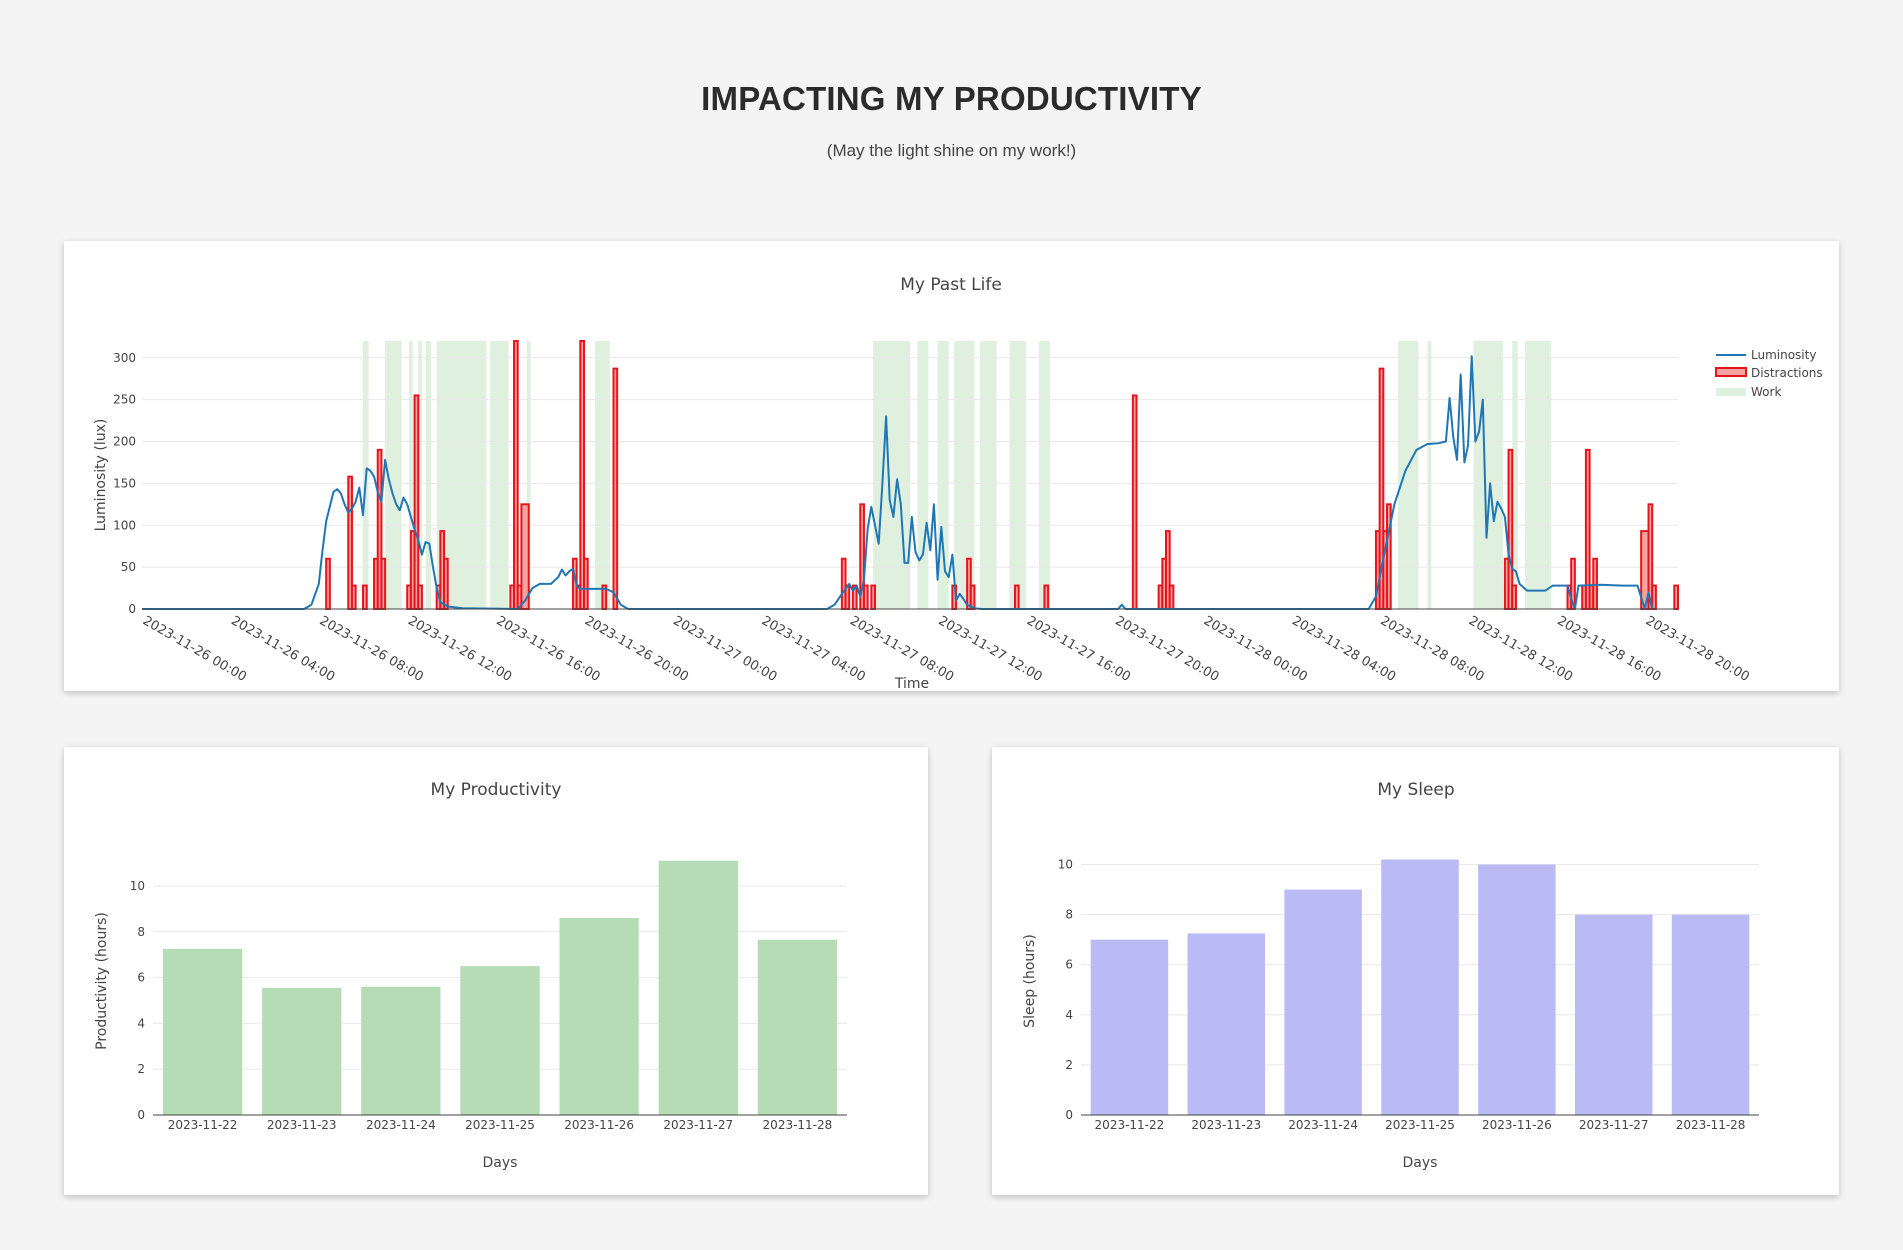  I want to click on x-tick-label: 2023-11-25, so click(500, 1125).